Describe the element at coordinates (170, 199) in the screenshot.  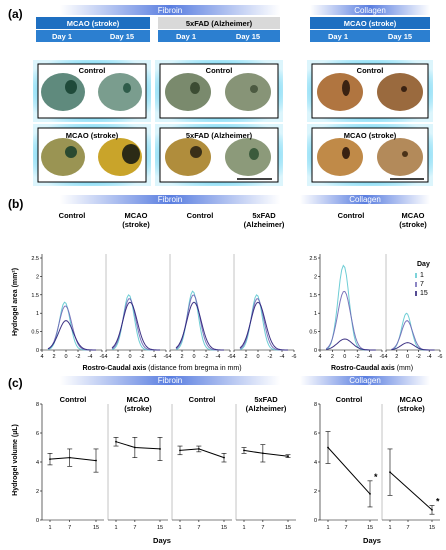
I see `fibroin-band-b` at that location.